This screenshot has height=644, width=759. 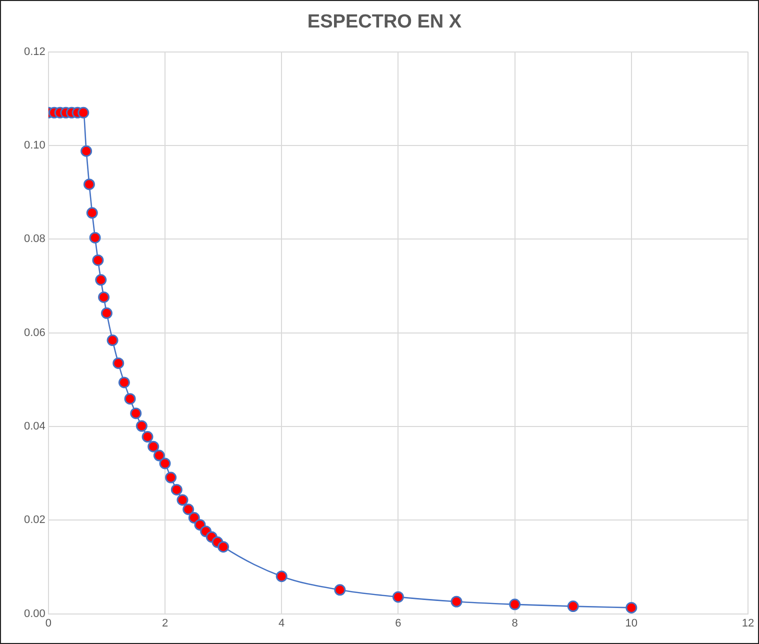 I want to click on chart-title: ESPECTRO EN X, so click(x=384, y=22).